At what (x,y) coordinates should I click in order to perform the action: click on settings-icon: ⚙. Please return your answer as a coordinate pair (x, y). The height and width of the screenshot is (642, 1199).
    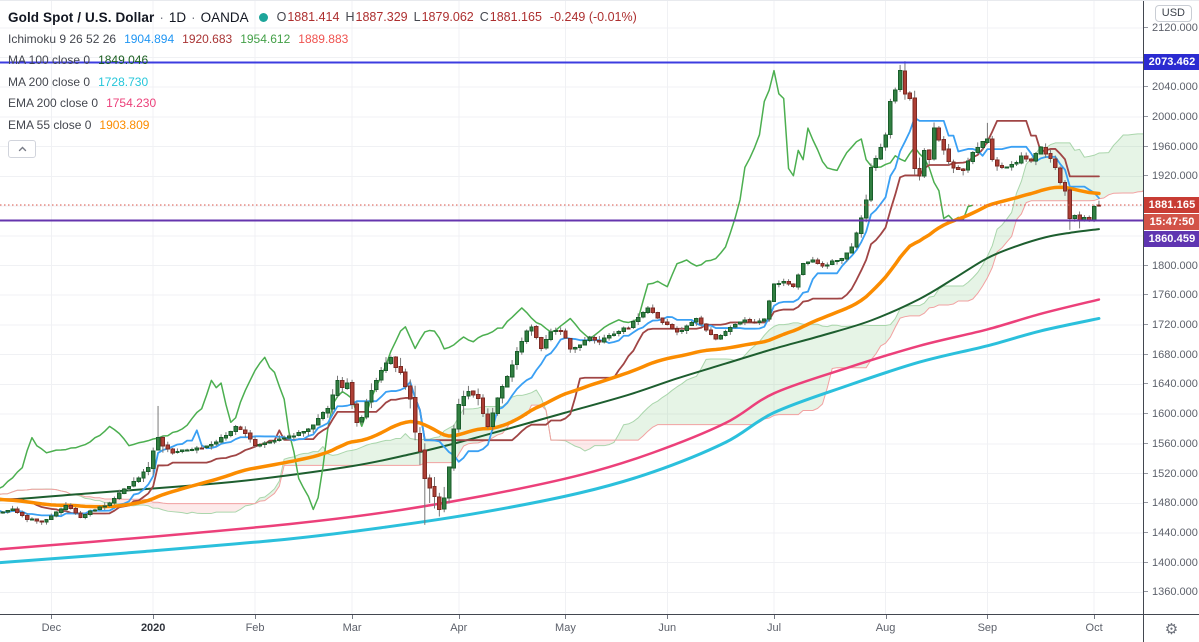
    Looking at the image, I should click on (1171, 629).